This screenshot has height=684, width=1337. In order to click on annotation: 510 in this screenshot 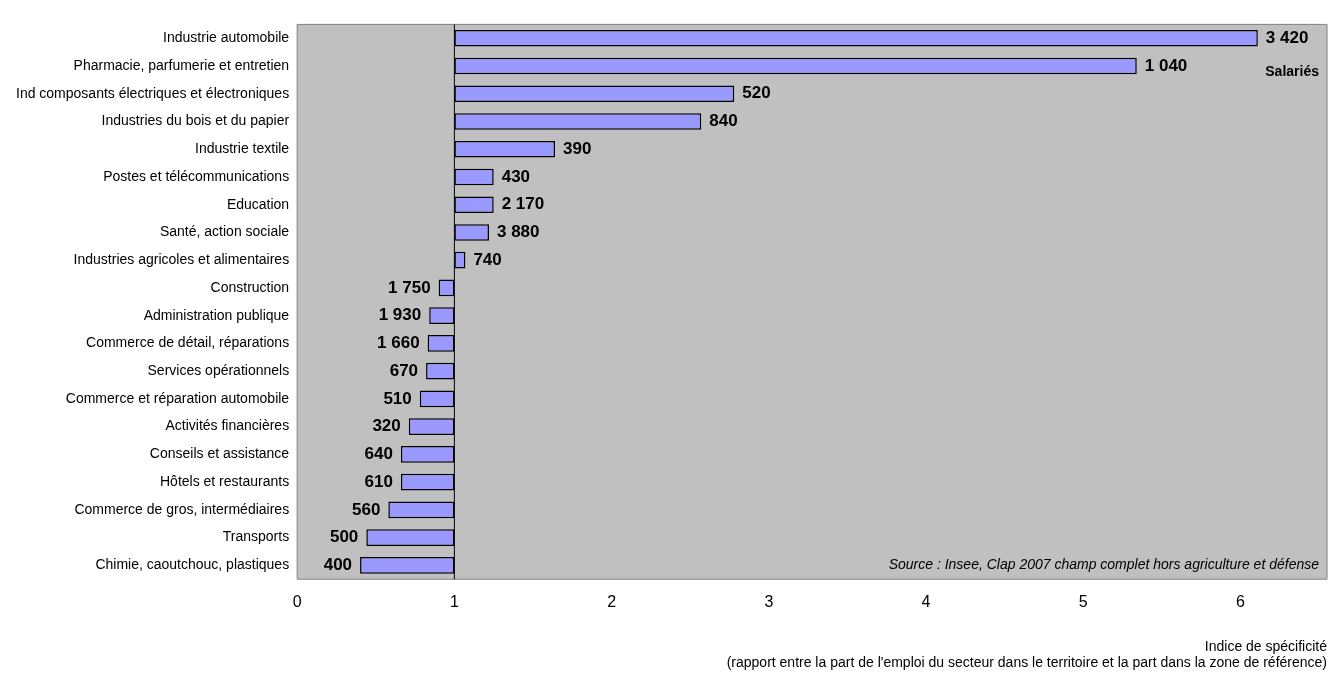, I will do `click(397, 398)`.